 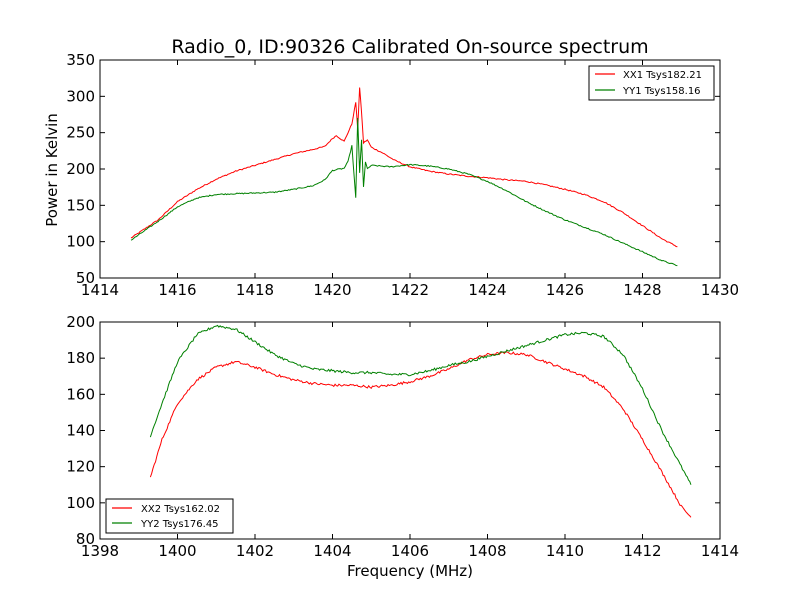 What do you see at coordinates (332, 551) in the screenshot?
I see `x-tick-label: 1404` at bounding box center [332, 551].